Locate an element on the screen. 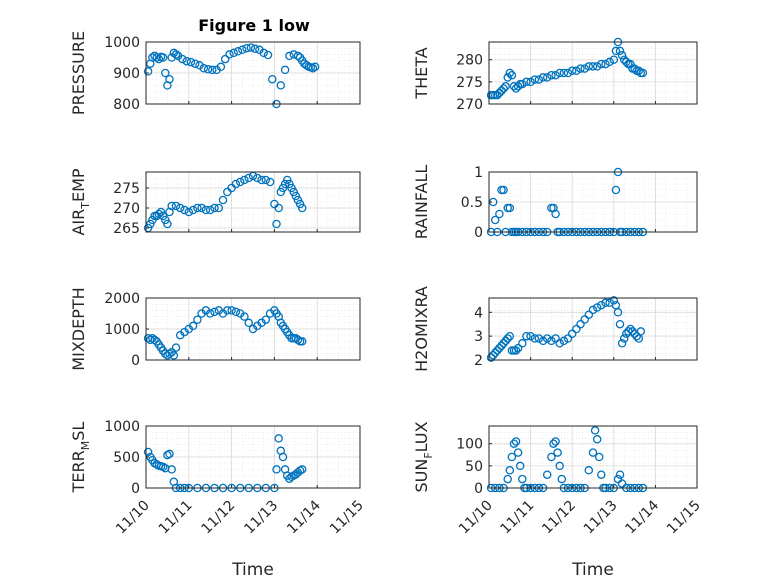 Image resolution: width=778 pixels, height=583 pixels. y-tick-label: 2000 is located at coordinates (122, 299).